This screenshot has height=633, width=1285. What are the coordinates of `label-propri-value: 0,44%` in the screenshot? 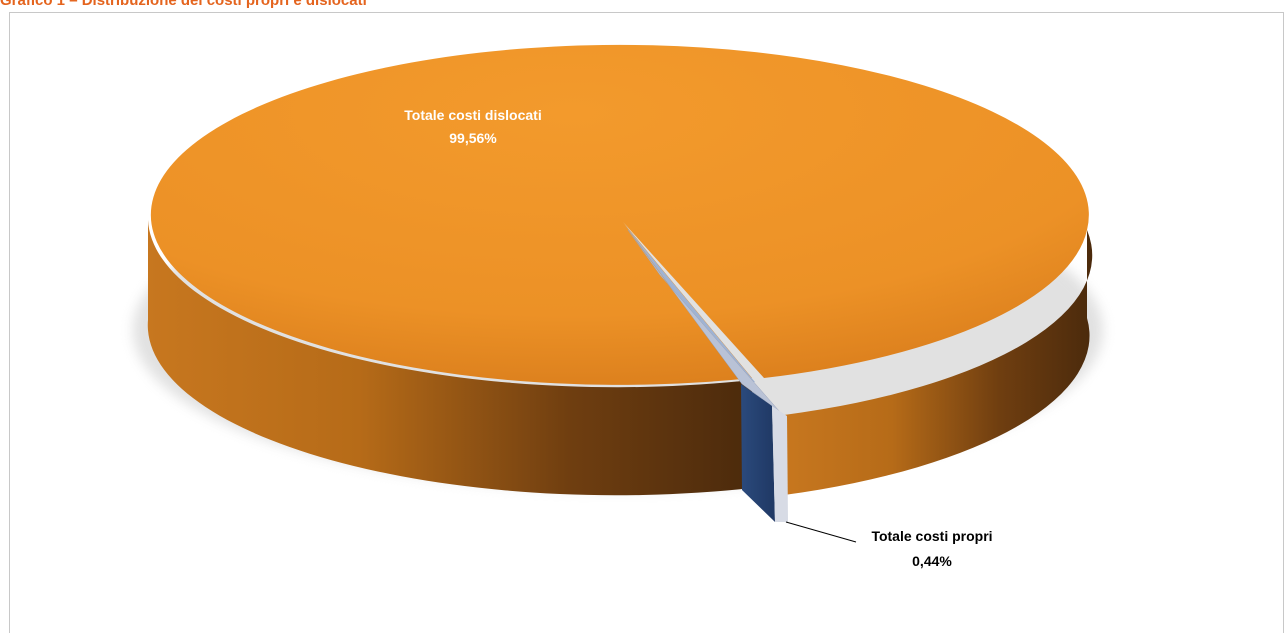 It's located at (932, 561).